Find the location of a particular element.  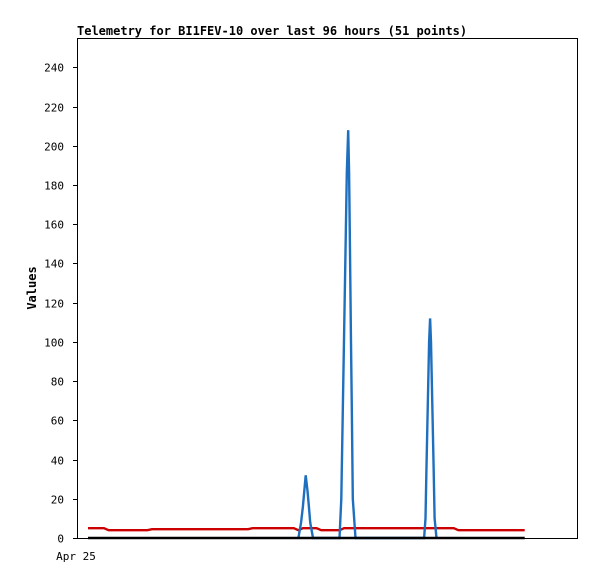

y-tick-label: 60 is located at coordinates (57, 421).